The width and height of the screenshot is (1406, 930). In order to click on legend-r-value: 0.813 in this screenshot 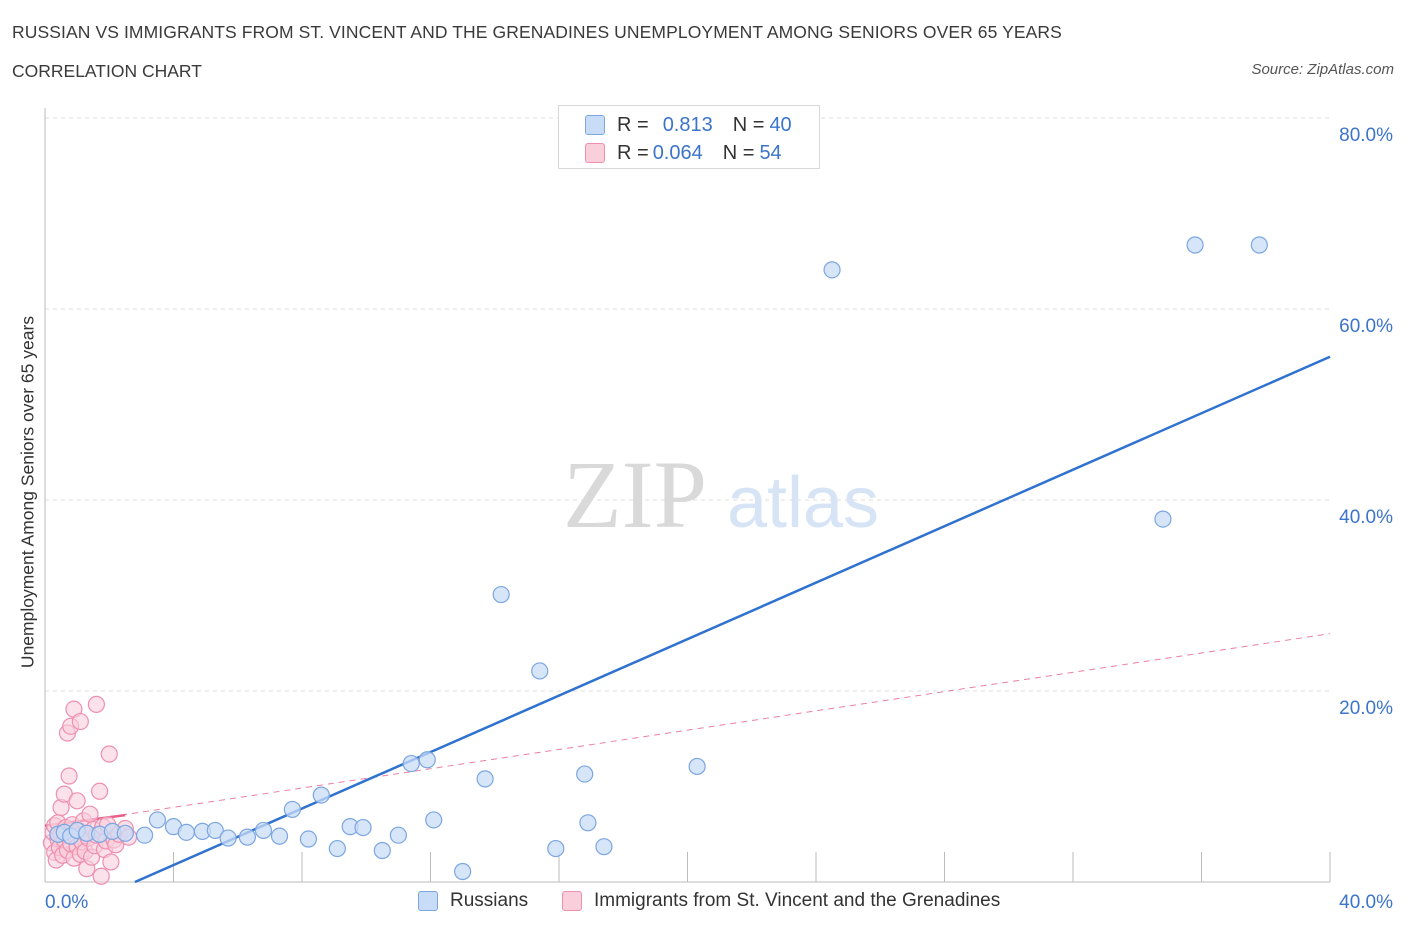, I will do `click(687, 124)`.